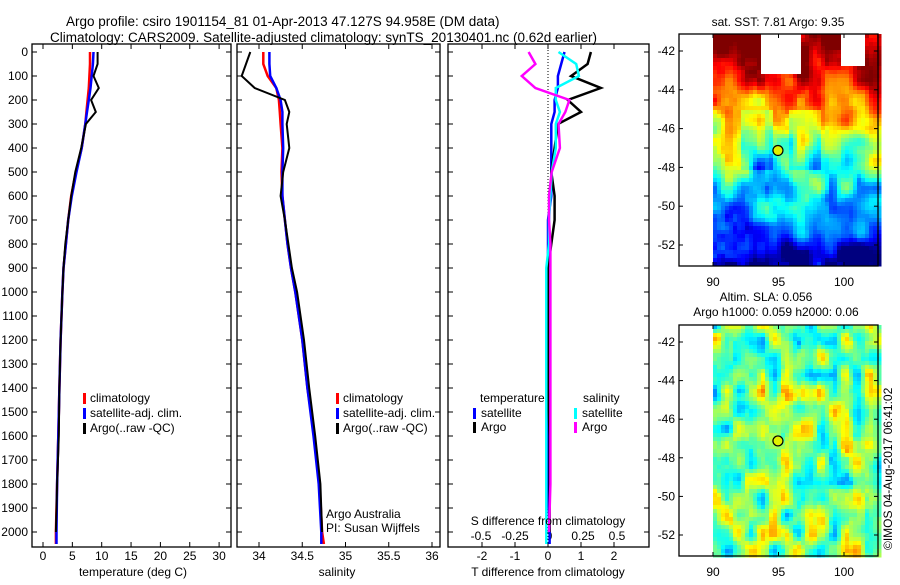 The height and width of the screenshot is (585, 900). Describe the element at coordinates (548, 556) in the screenshot. I see `x-tick-label: 0` at that location.